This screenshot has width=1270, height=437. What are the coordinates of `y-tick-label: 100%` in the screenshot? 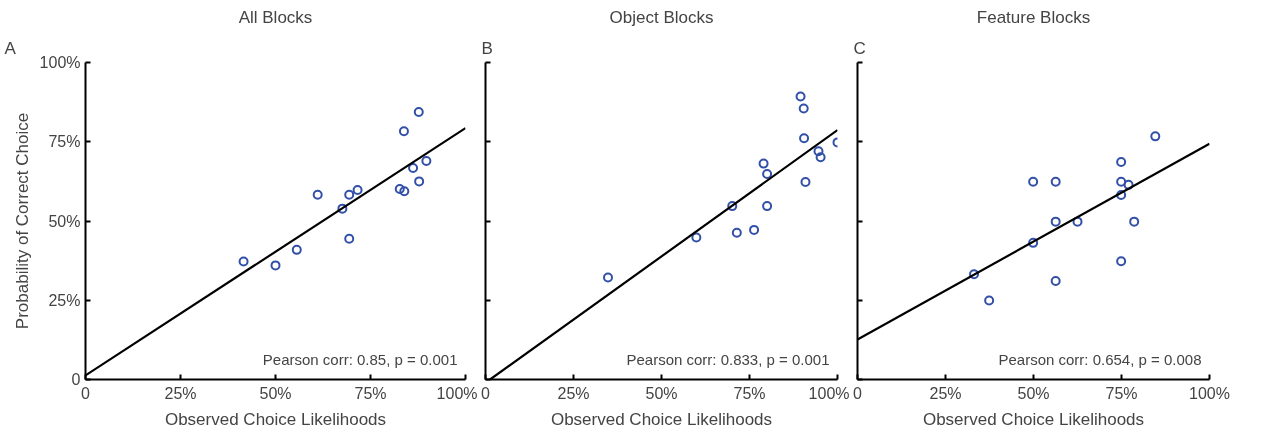 It's located at (60, 62).